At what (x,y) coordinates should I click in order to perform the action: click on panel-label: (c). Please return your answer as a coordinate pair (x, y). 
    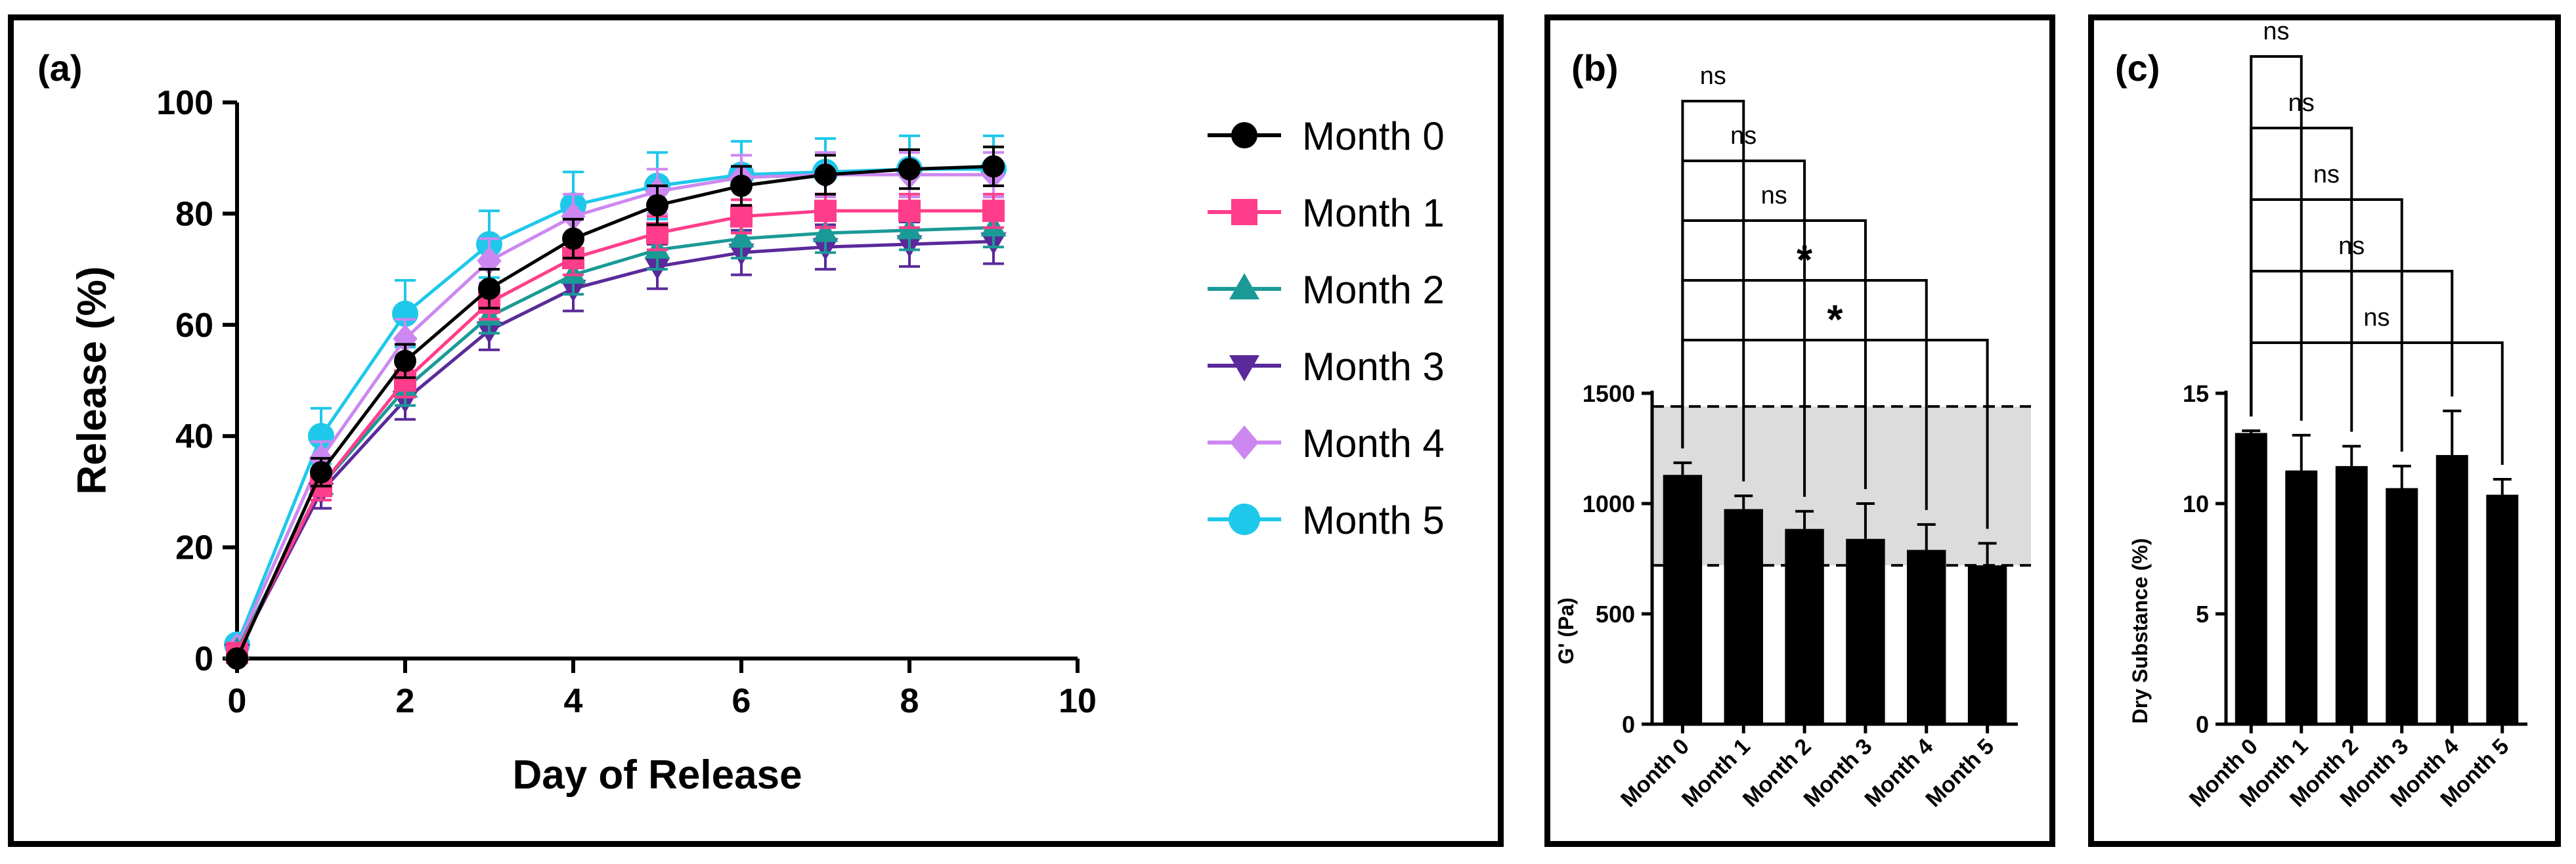
    Looking at the image, I should click on (2137, 68).